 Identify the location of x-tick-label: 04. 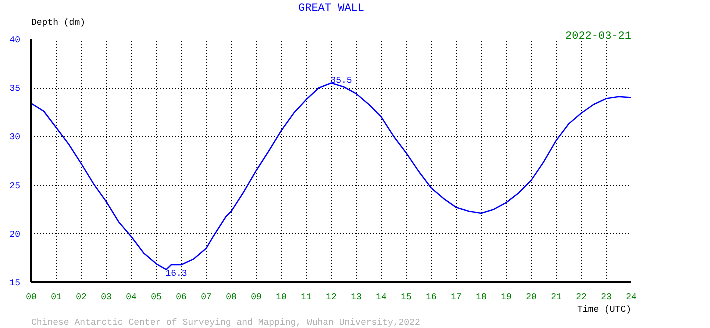
(131, 297).